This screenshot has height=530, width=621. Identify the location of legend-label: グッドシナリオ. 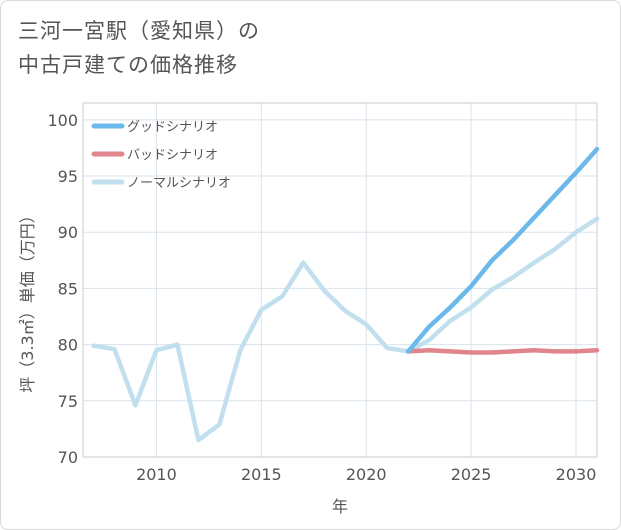
(172, 127).